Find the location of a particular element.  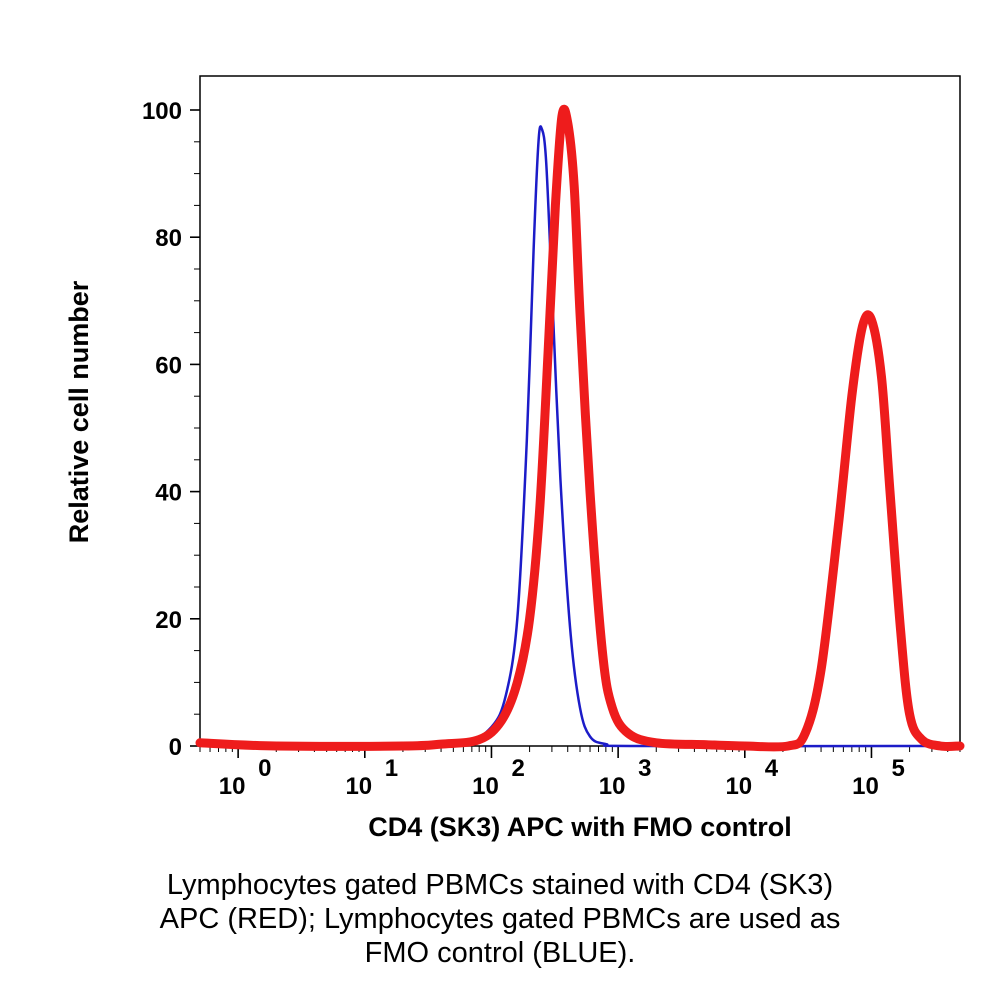

y-axis-title: Relative cell number is located at coordinates (79, 411).